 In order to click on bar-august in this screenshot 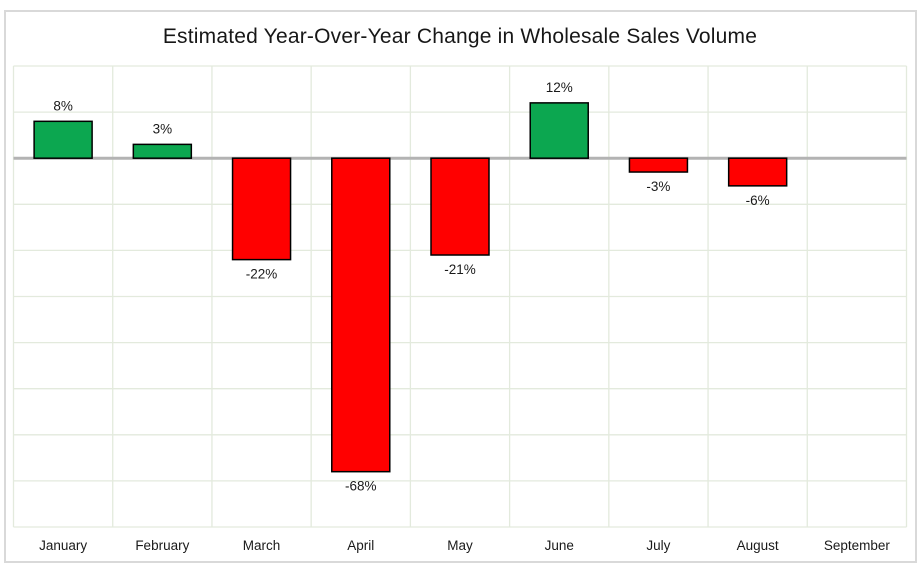, I will do `click(757, 172)`.